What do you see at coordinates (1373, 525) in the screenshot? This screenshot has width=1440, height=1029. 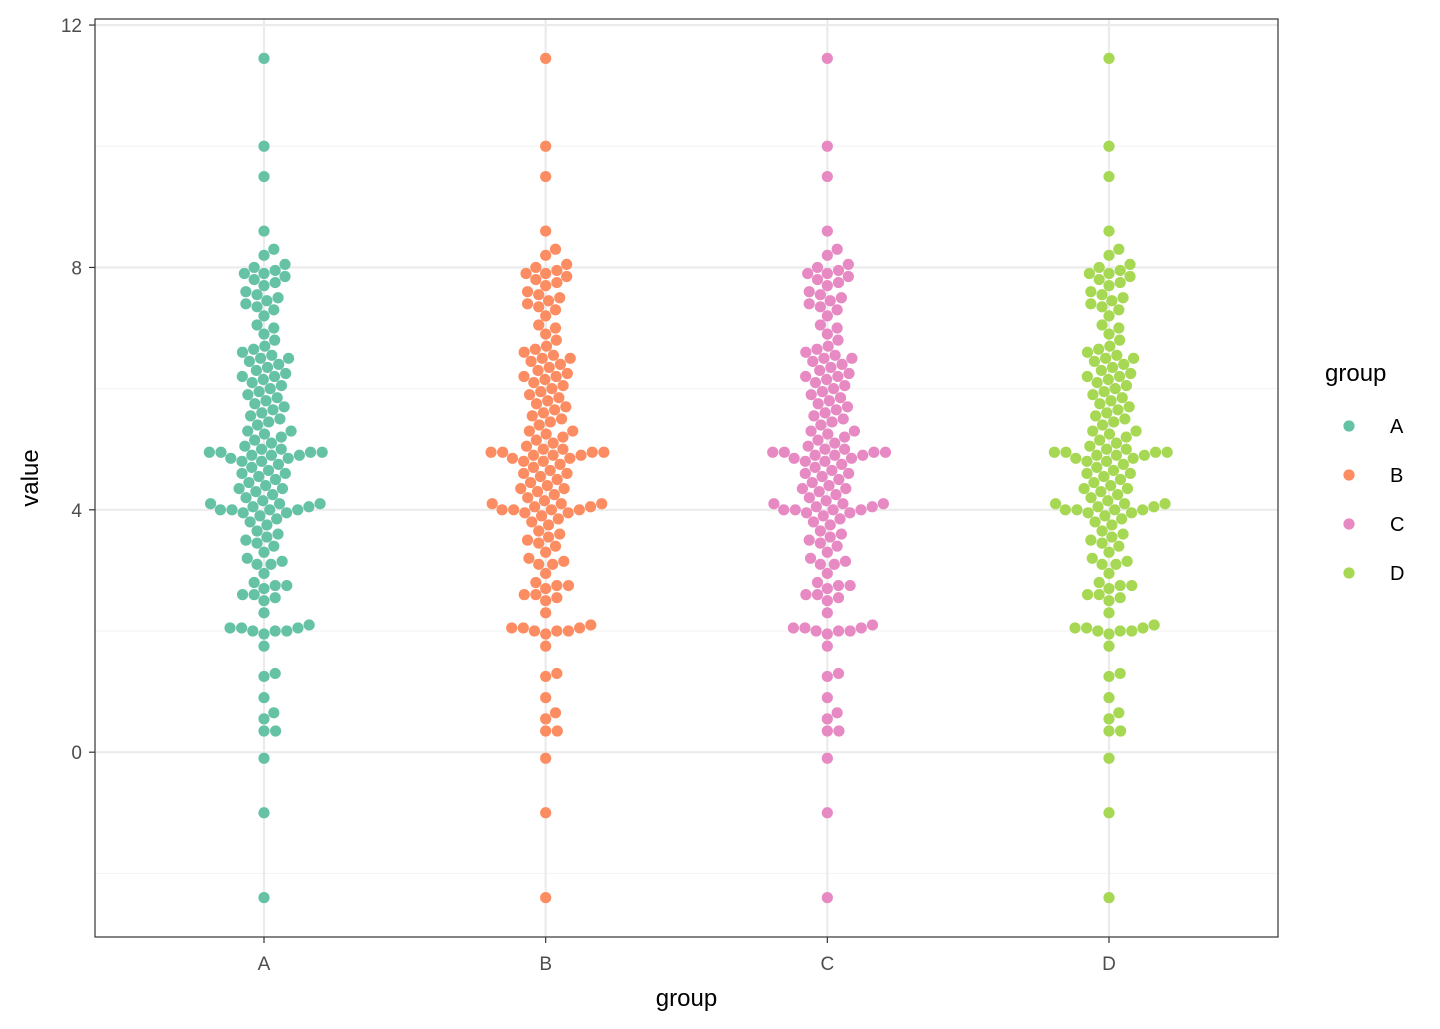 I see `legend-item-c: C` at bounding box center [1373, 525].